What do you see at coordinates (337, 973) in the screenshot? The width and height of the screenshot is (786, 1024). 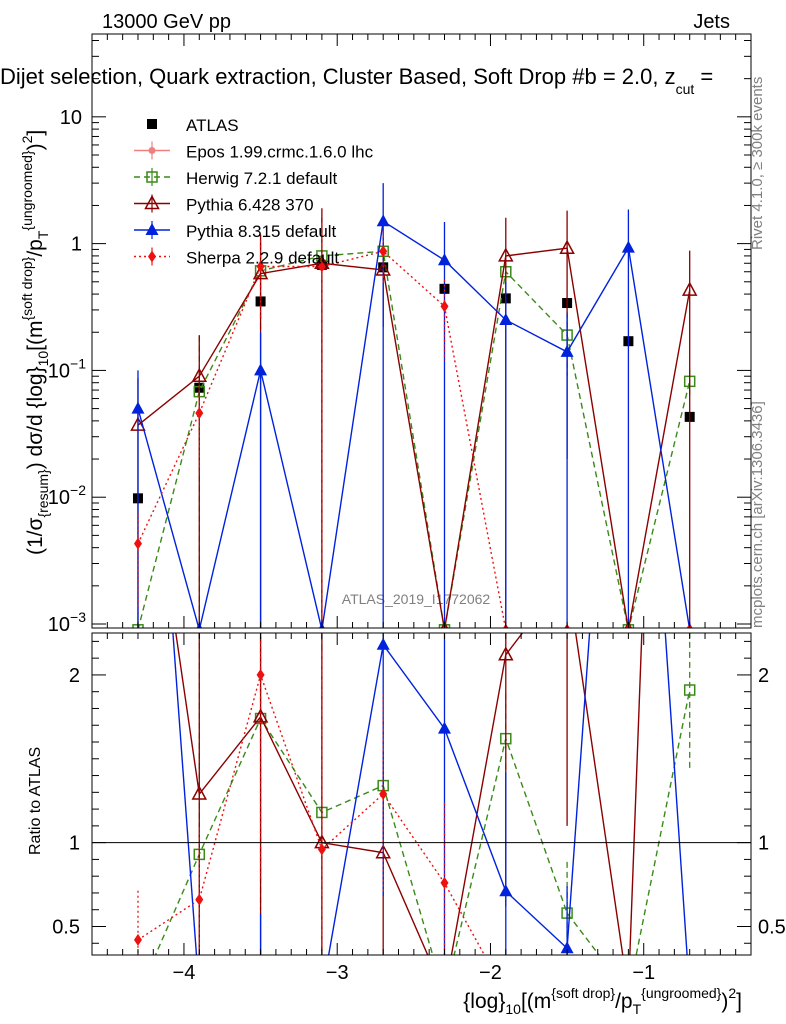 I see `x-tick-label: −3` at bounding box center [337, 973].